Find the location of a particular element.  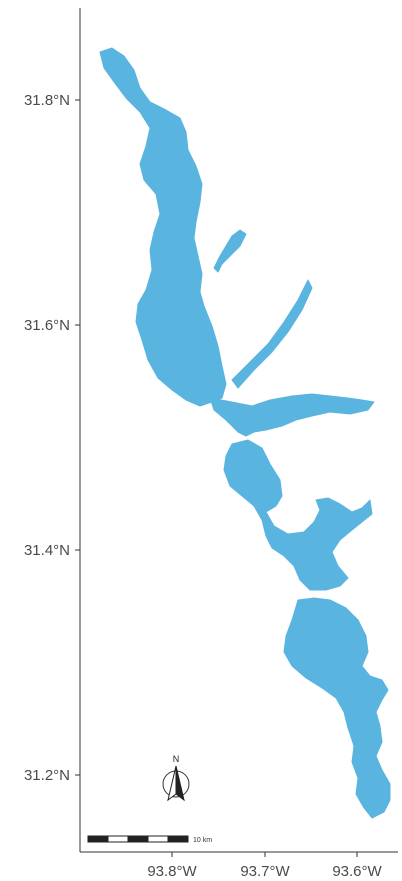

x-tick-label: 93.7°W is located at coordinates (265, 871).